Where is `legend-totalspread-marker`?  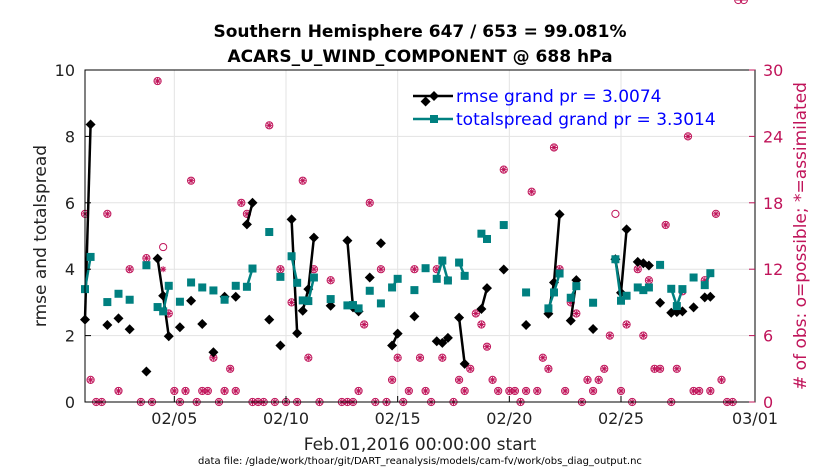
legend-totalspread-marker is located at coordinates (434, 119).